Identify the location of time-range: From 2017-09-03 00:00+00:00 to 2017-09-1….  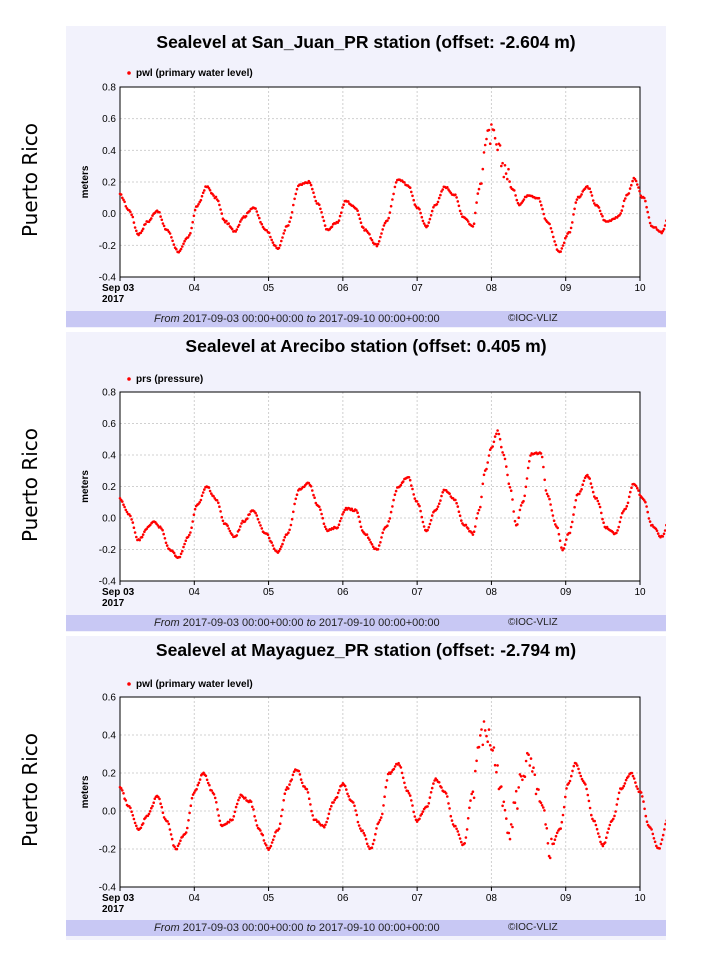
(297, 319).